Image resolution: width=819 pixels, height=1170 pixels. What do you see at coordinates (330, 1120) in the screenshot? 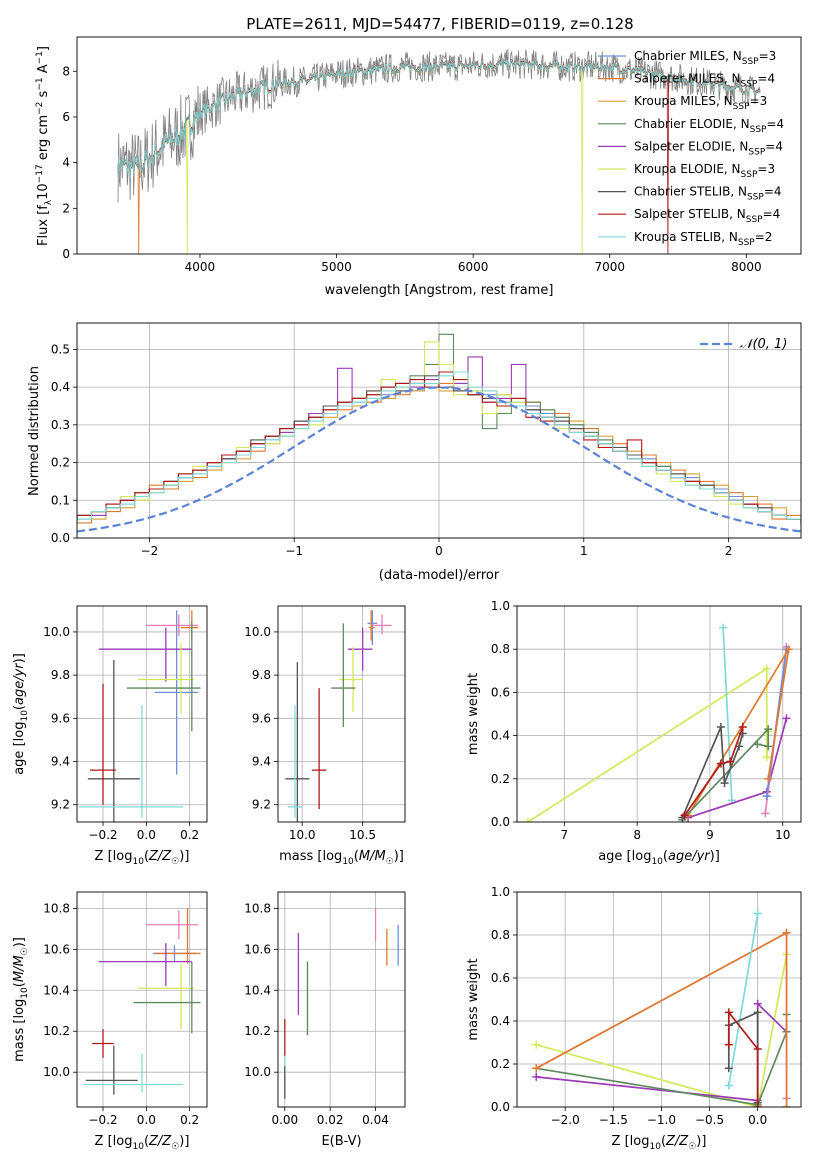
I see `x-tick-label: 0.02` at bounding box center [330, 1120].